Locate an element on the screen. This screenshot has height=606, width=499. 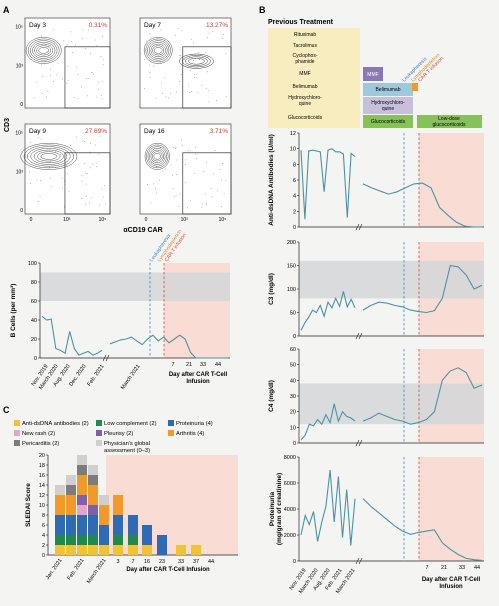
mmf-label: MMF is located at coordinates (372, 75).